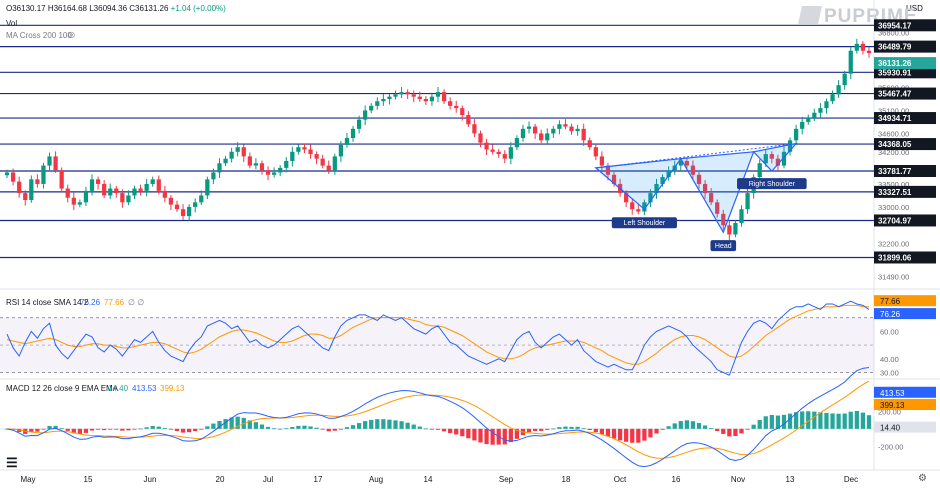  Describe the element at coordinates (676, 479) in the screenshot. I see `time-tick-label: 16` at that location.